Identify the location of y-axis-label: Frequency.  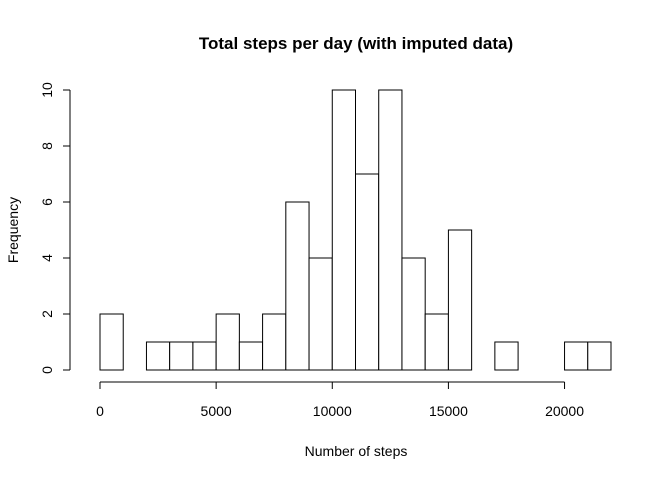
(13, 230).